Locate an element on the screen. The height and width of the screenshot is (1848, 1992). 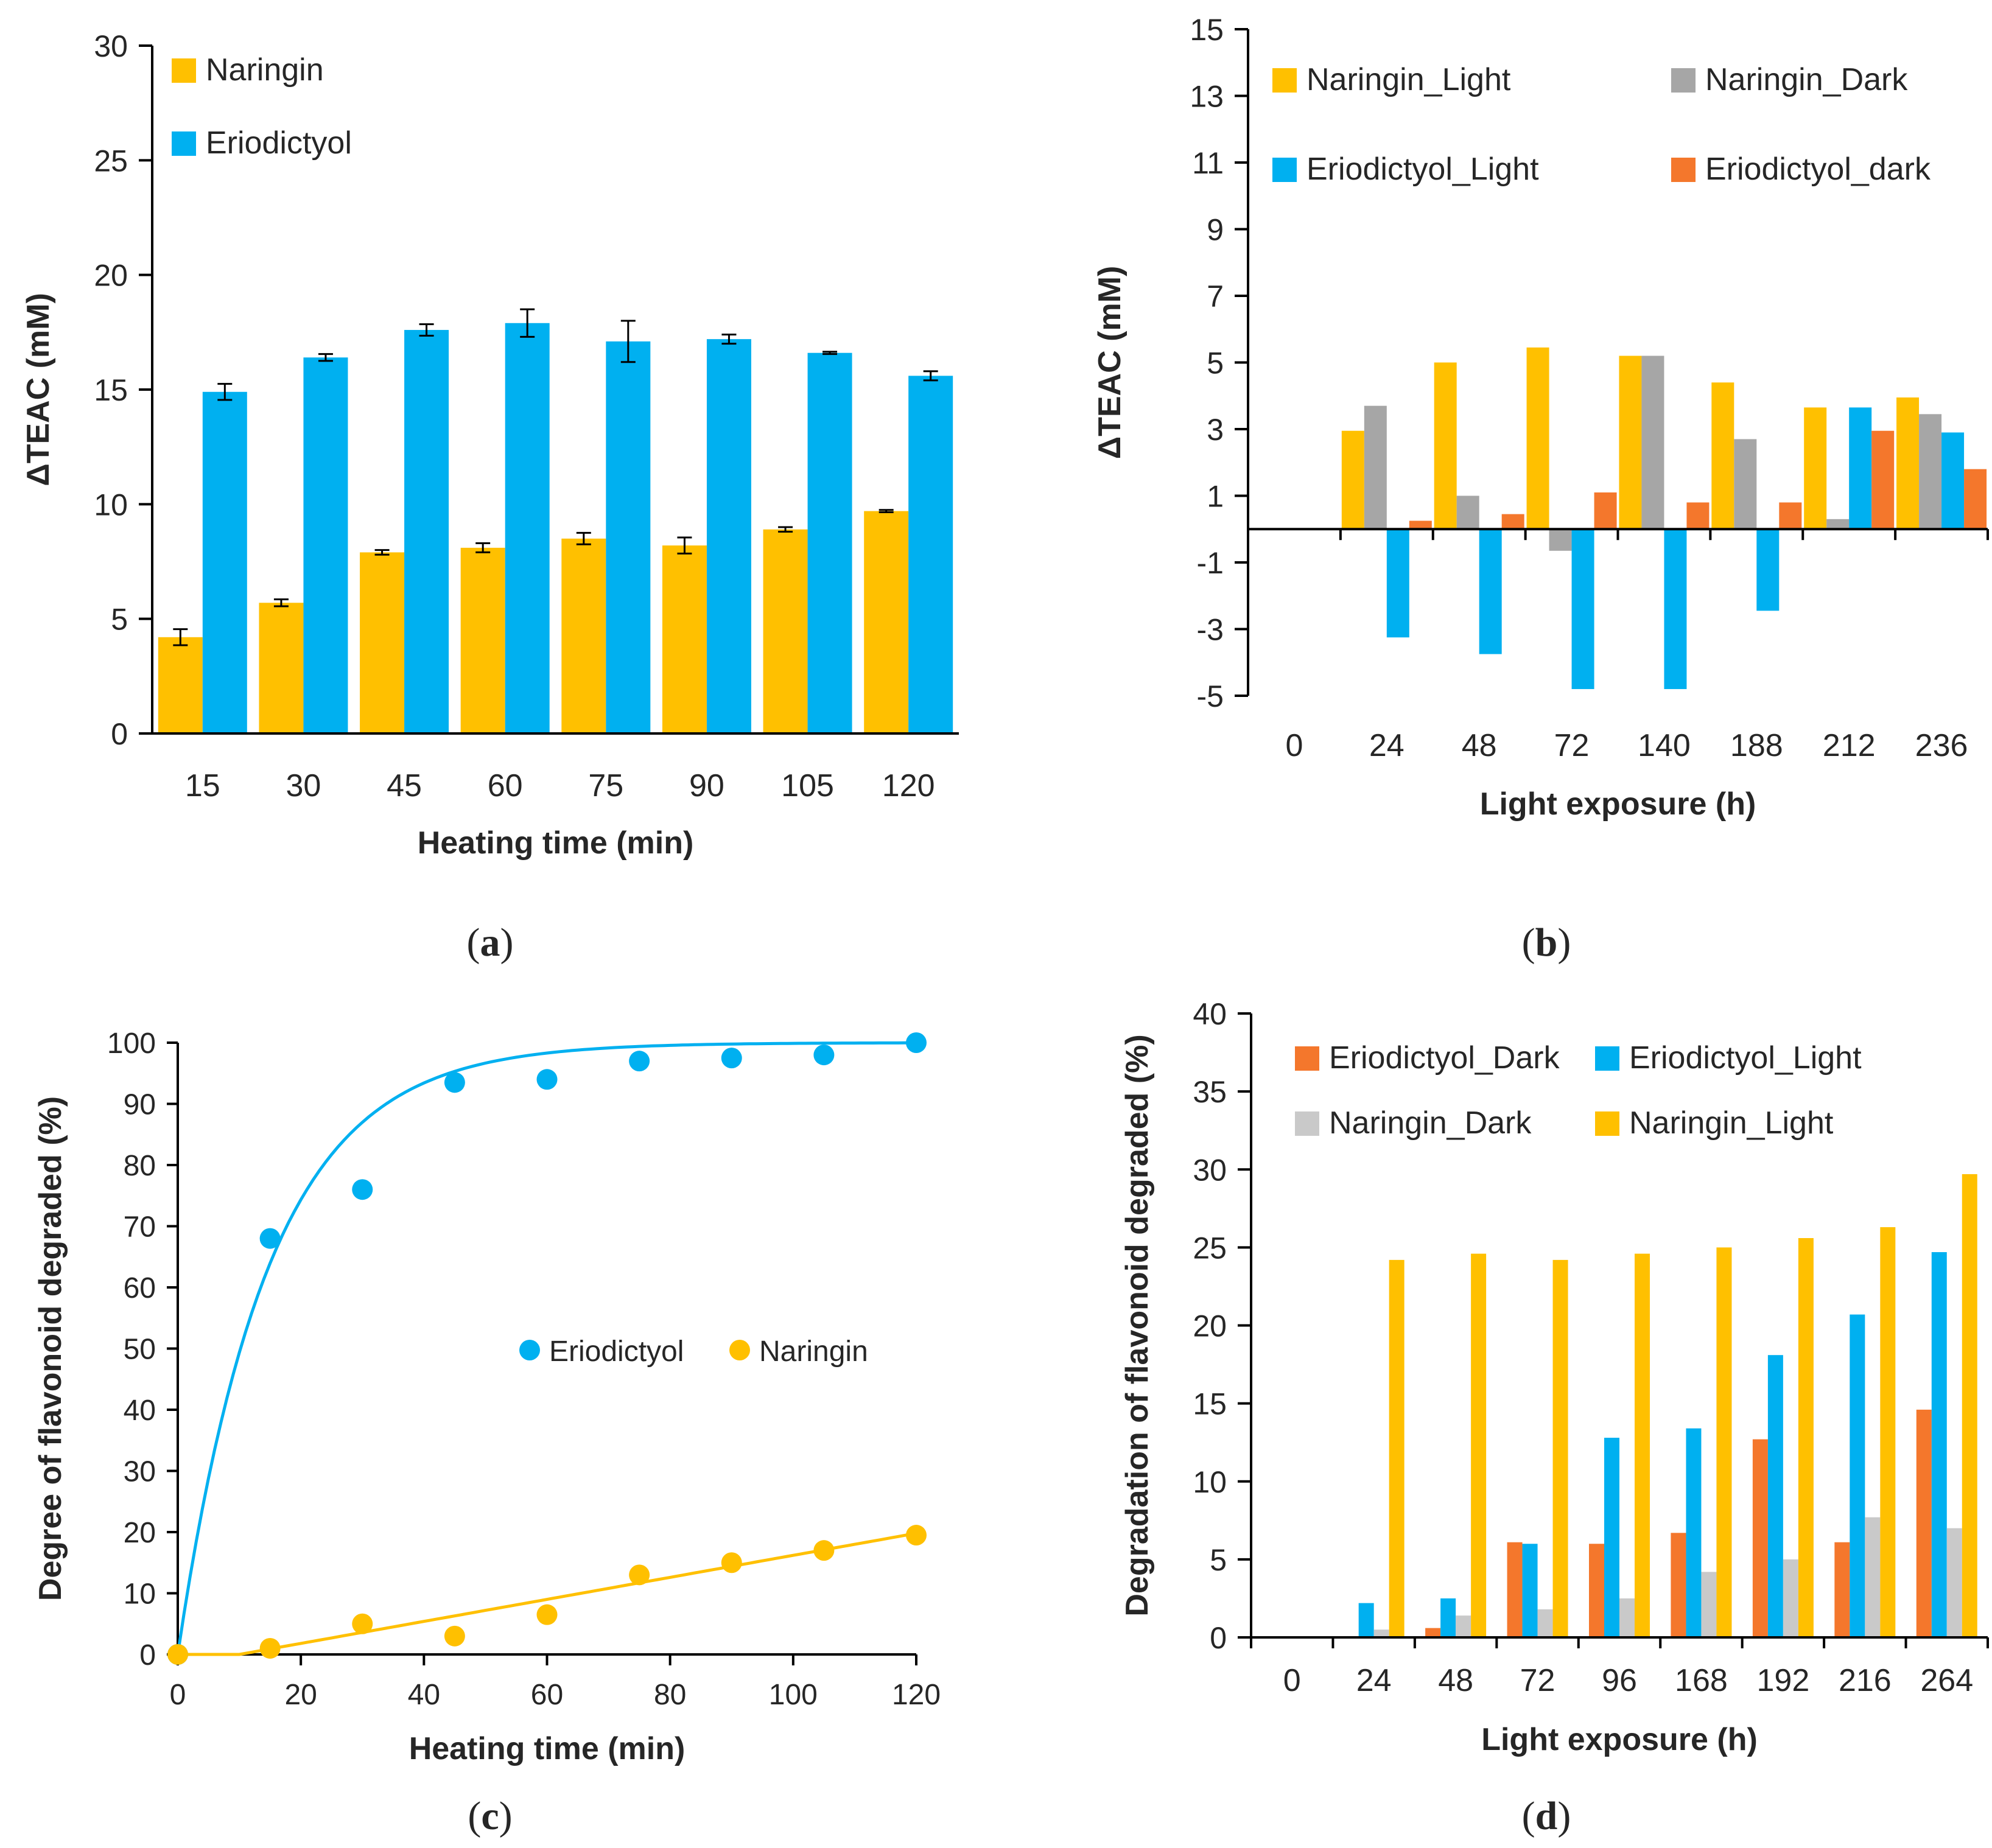
y-axis-title: Degradation of flavonoid degraded (%) is located at coordinates (1137, 1325).